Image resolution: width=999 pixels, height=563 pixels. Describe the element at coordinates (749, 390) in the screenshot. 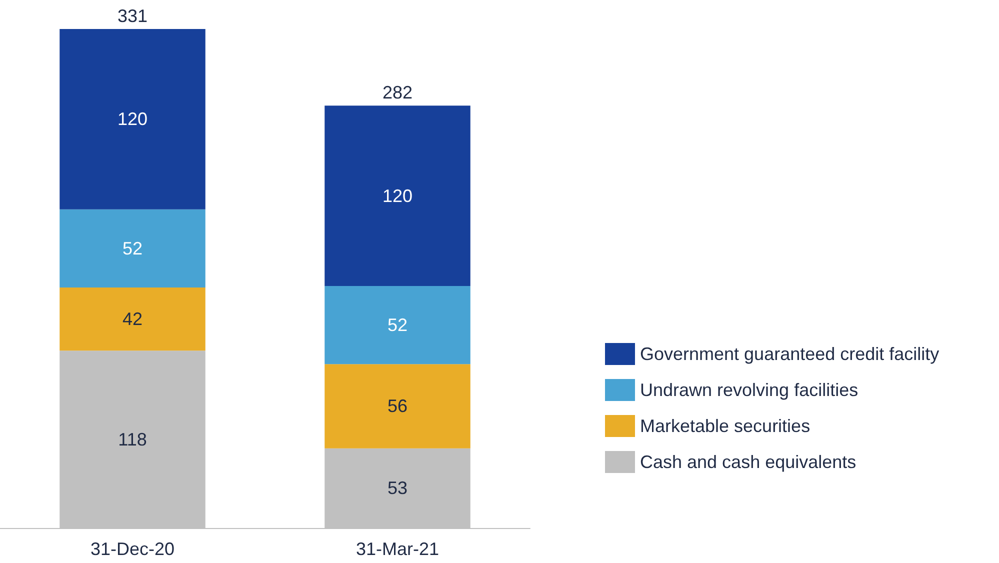

I see `legend-label: Undrawn revolving facilities` at that location.